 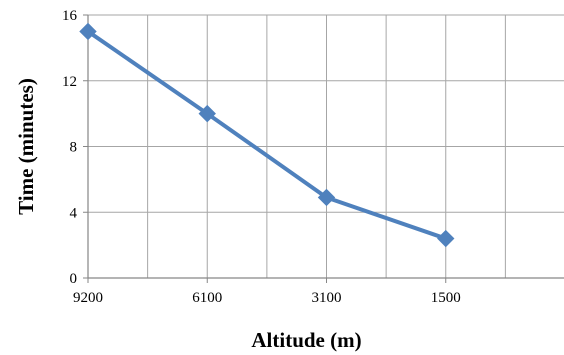 I want to click on x-tick-label-2: 3100, so click(x=327, y=298).